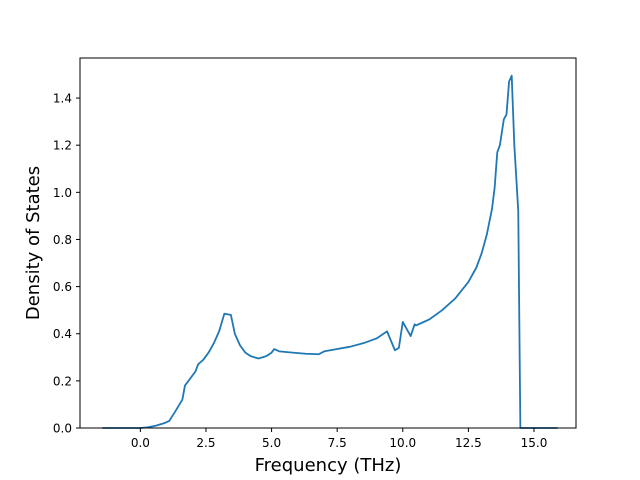 The width and height of the screenshot is (640, 480). What do you see at coordinates (62, 287) in the screenshot?
I see `y-tick-label: 0.6` at bounding box center [62, 287].